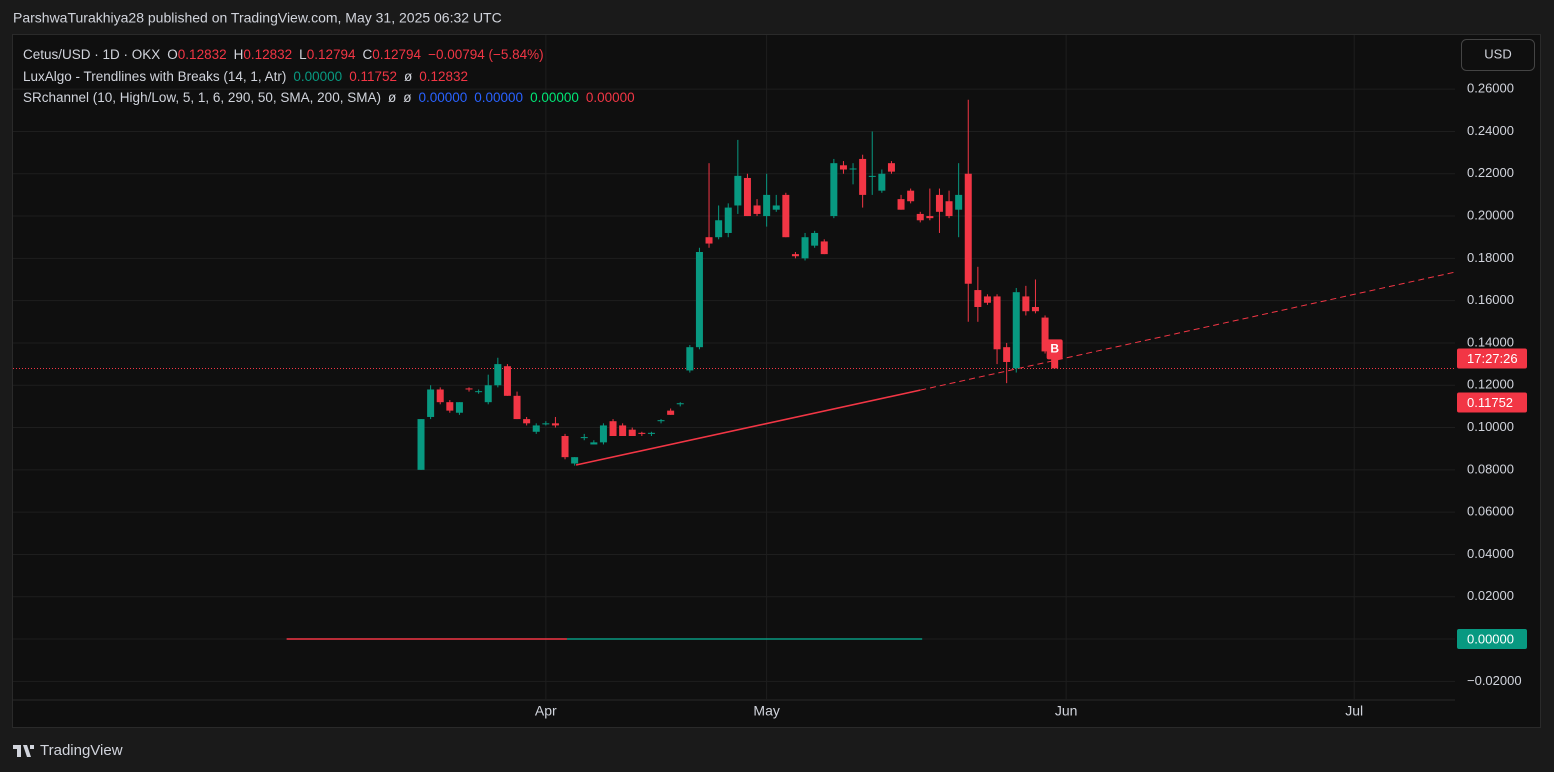  I want to click on legend-text: −0.00794 (−5.84%), so click(486, 54).